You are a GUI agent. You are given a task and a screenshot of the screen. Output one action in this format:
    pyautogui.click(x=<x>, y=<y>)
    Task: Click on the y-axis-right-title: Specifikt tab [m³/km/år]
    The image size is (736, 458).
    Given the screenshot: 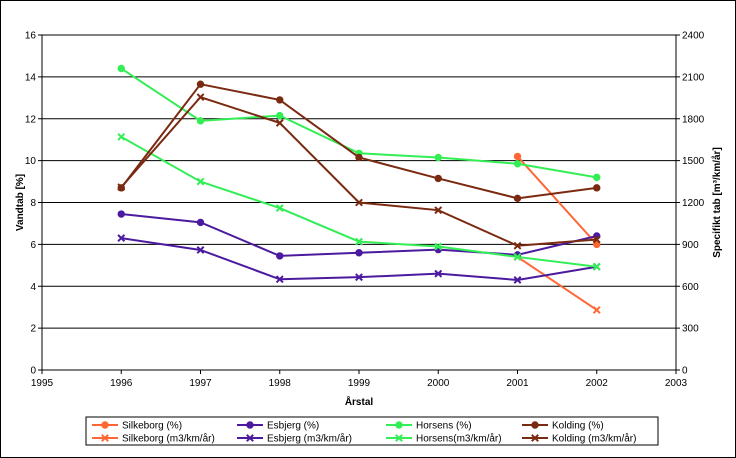 What is the action you would take?
    pyautogui.click(x=717, y=202)
    